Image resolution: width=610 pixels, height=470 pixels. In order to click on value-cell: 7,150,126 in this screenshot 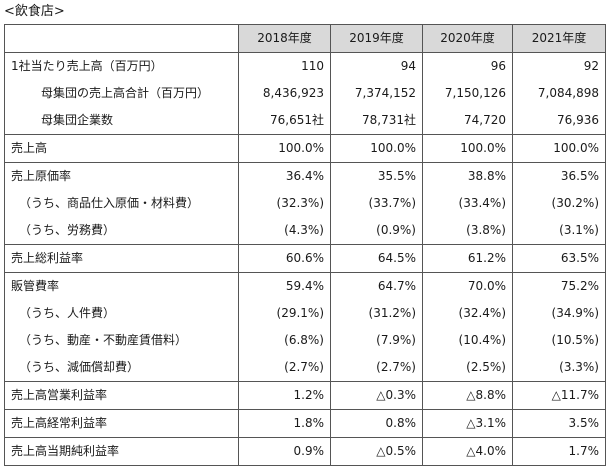, I will do `click(467, 93)`.